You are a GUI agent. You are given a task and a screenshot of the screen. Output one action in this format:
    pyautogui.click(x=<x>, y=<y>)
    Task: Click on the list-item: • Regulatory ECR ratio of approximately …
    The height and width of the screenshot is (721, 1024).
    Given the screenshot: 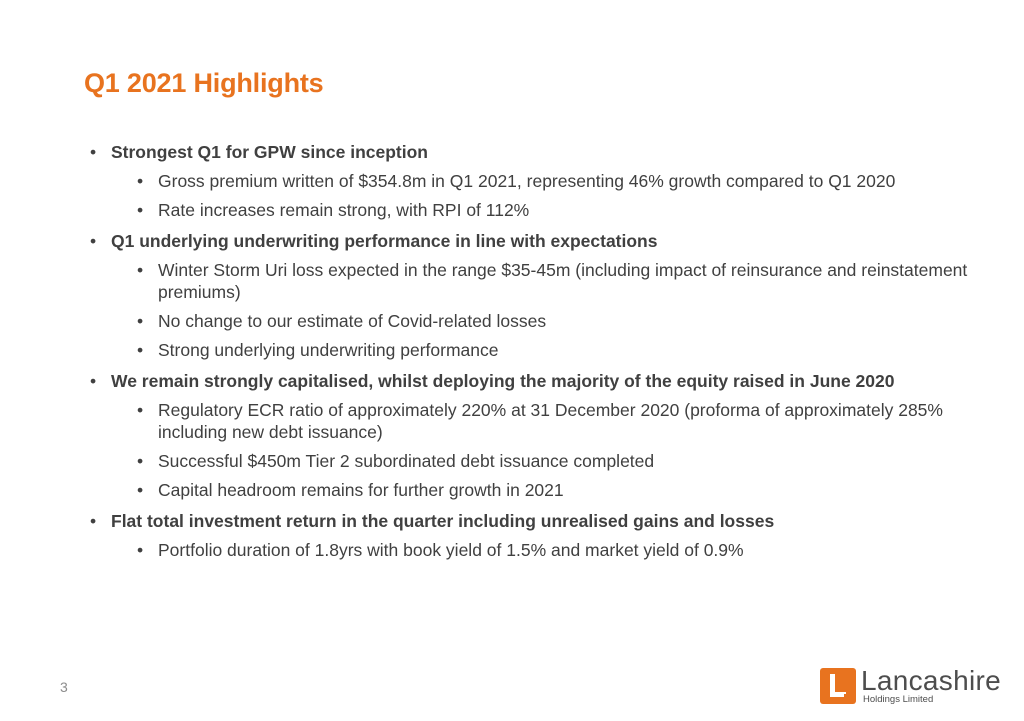 What is the action you would take?
    pyautogui.click(x=540, y=421)
    